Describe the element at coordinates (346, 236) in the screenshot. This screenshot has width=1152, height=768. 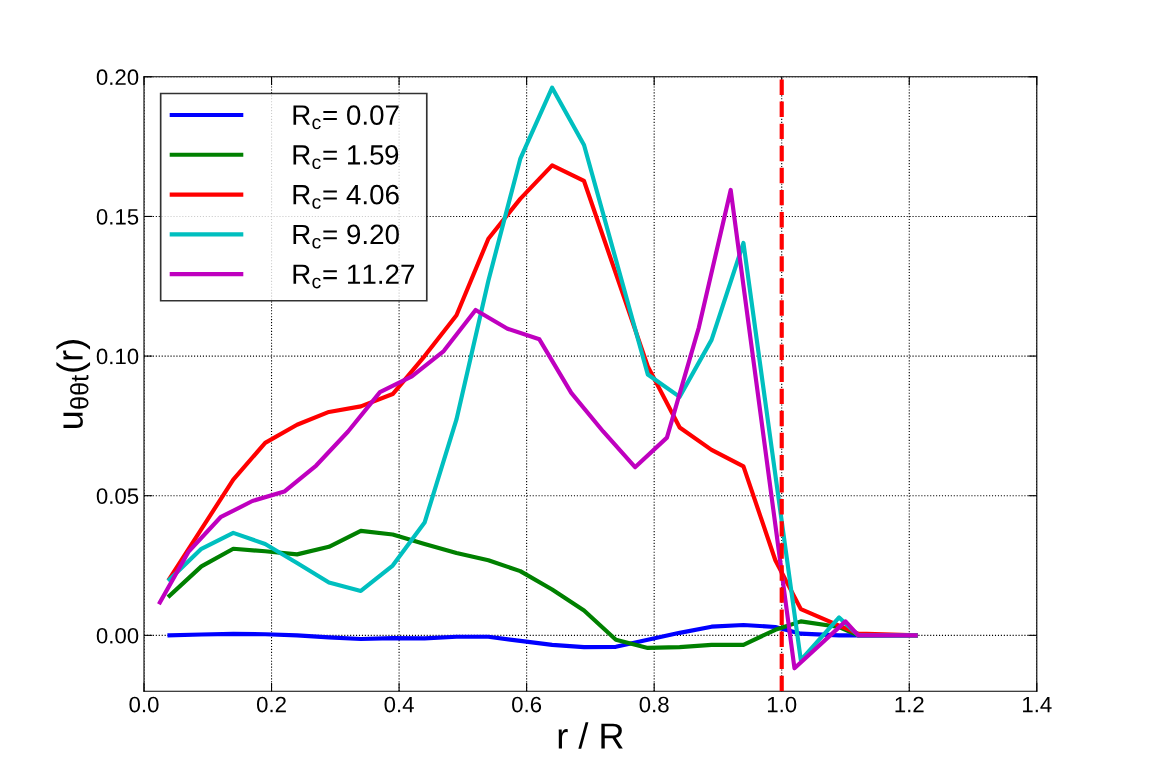
I see `legend-label: R$_{c}$= 9.20` at that location.